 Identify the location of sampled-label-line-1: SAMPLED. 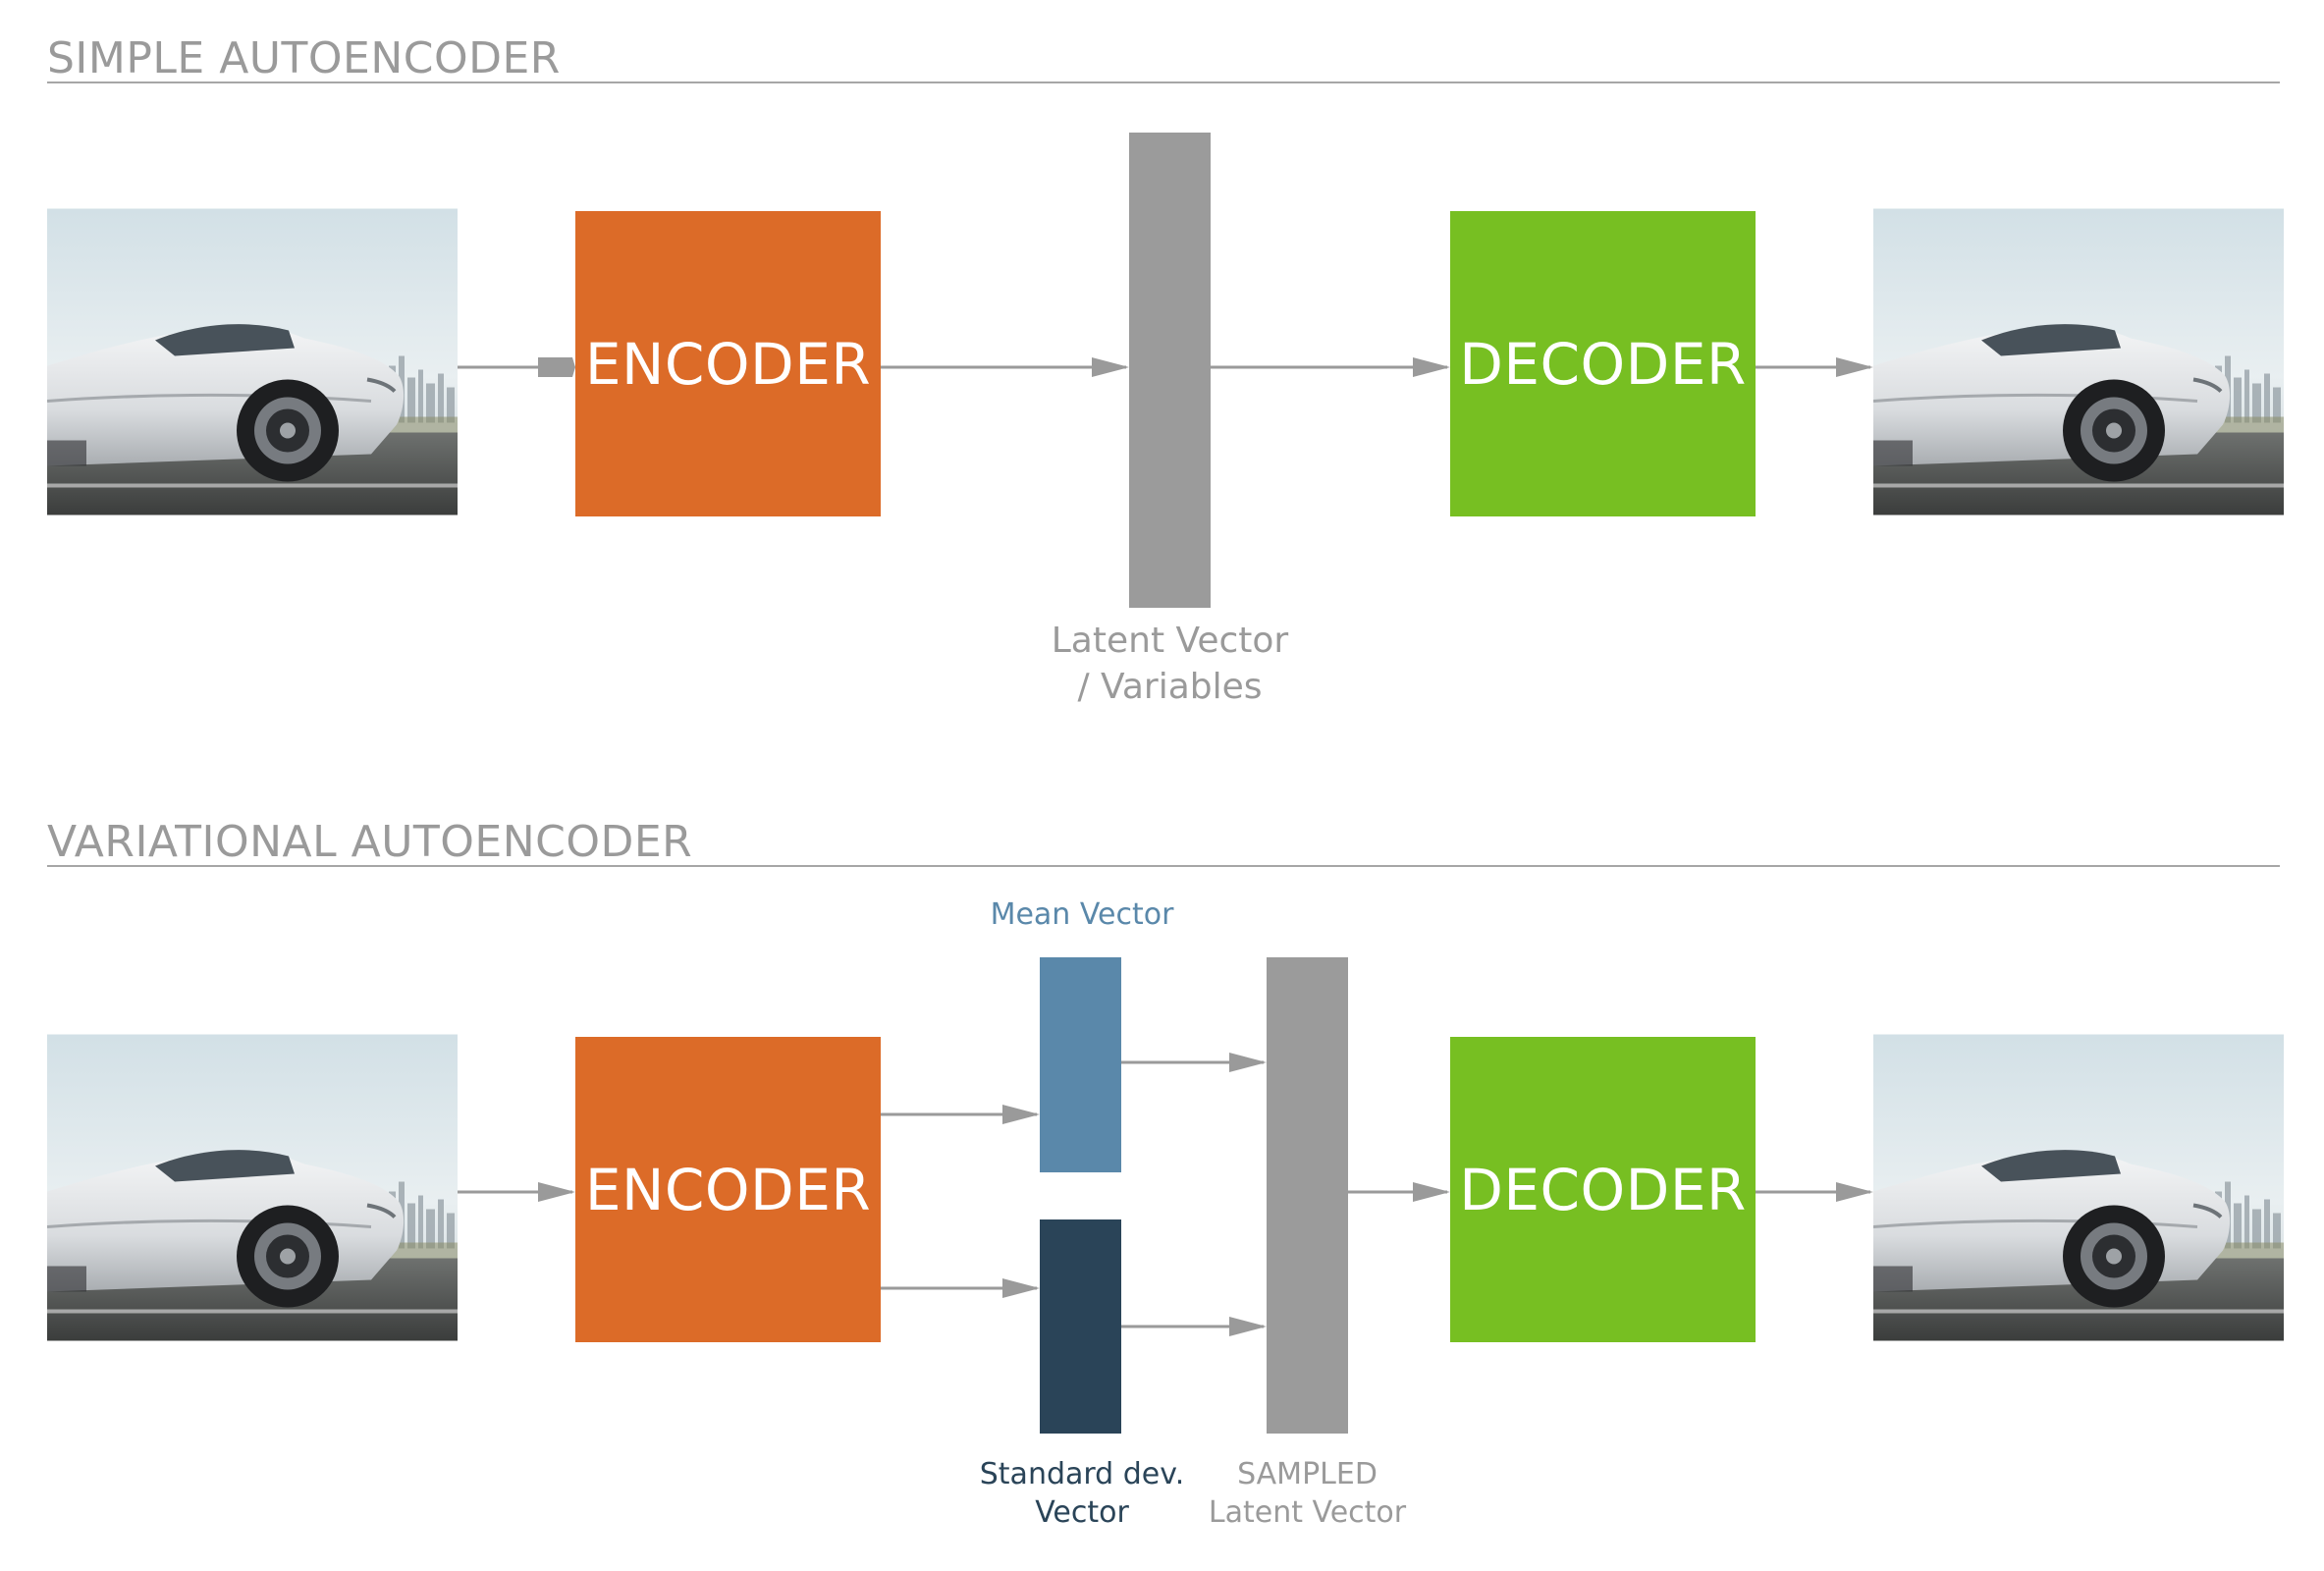
(1307, 1474).